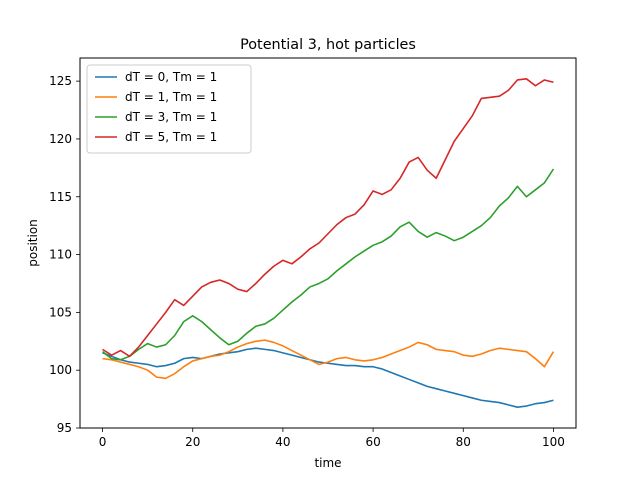  I want to click on y-tick-label: 95, so click(64, 428).